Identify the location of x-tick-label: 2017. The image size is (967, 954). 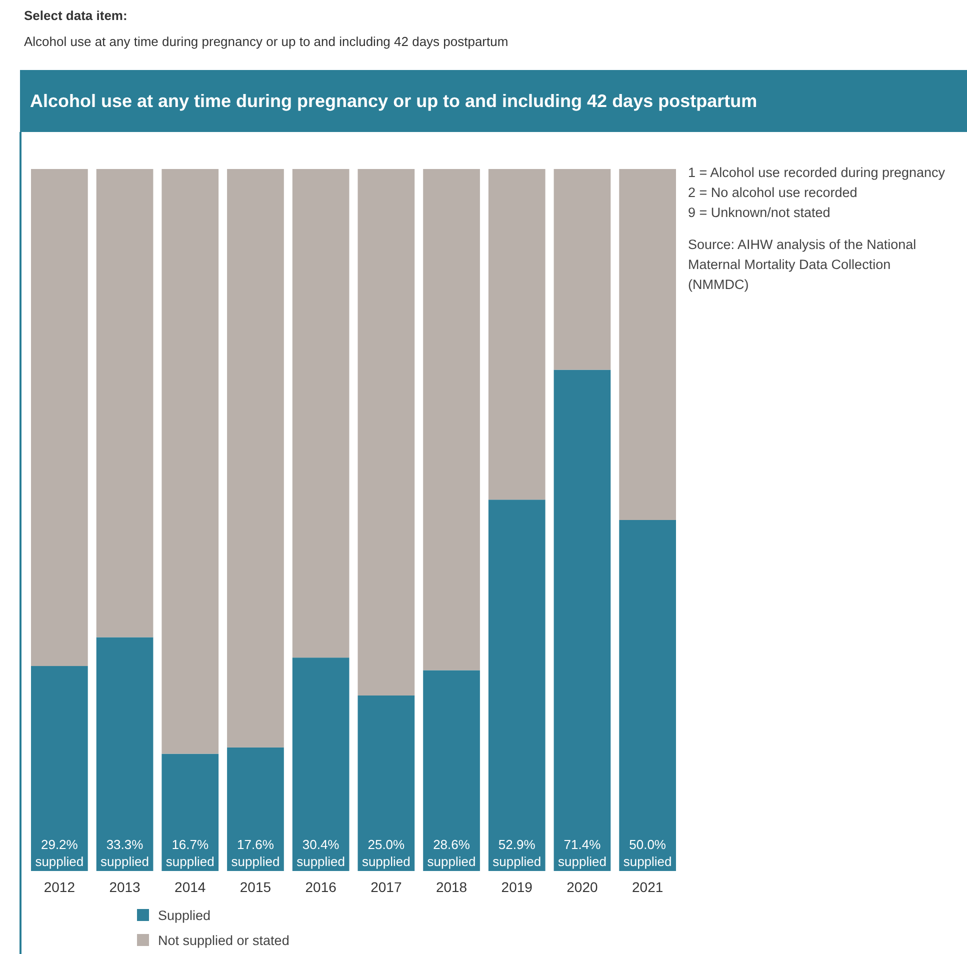
(386, 887).